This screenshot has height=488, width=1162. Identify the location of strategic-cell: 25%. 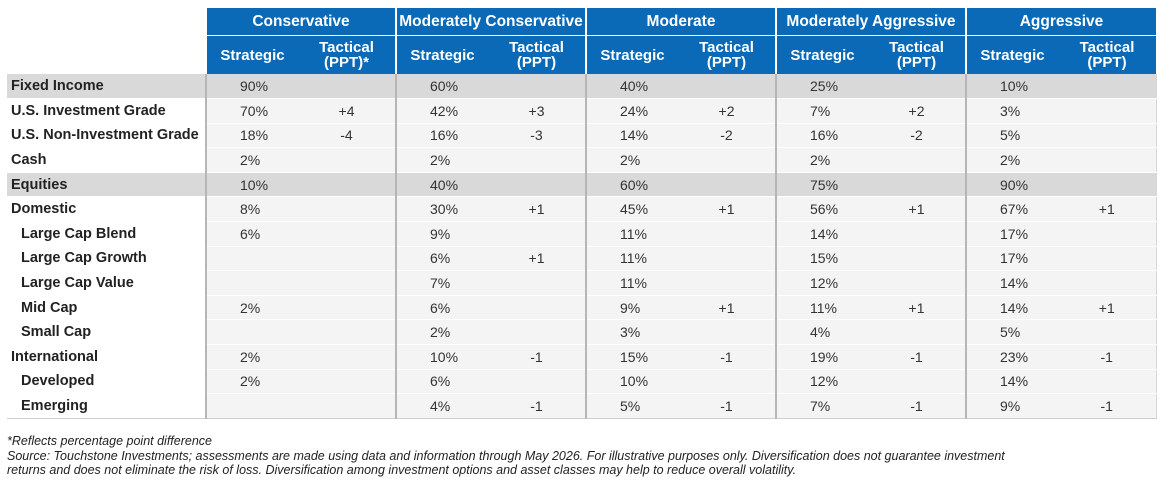
(821, 87).